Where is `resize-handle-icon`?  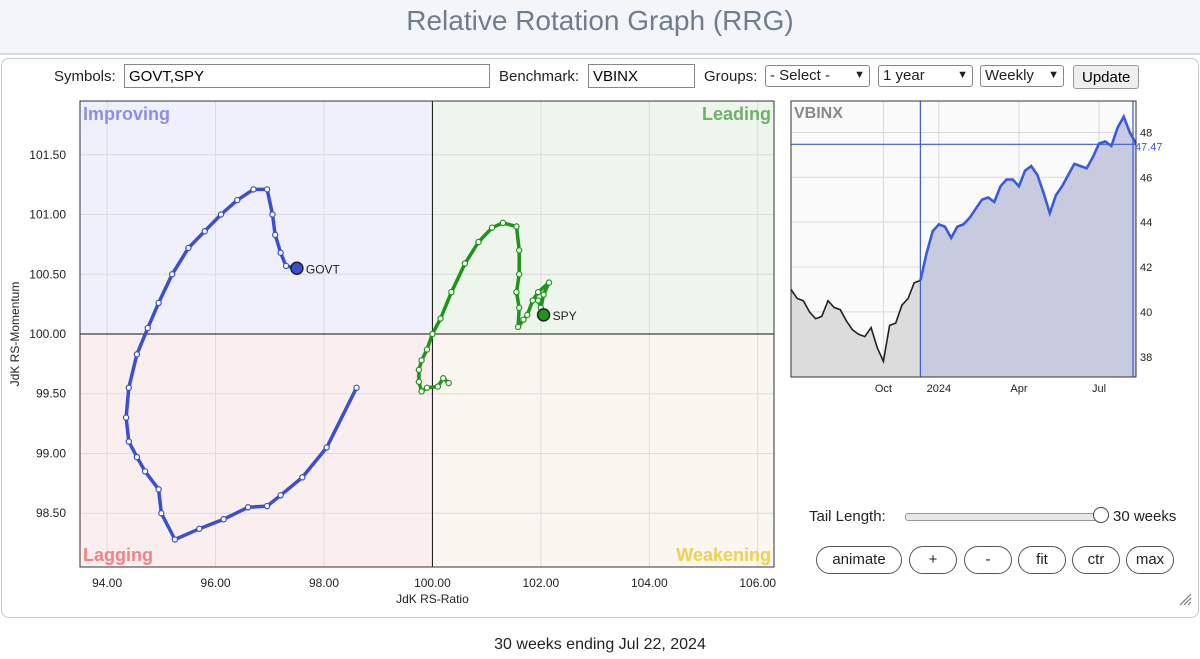 resize-handle-icon is located at coordinates (1185, 601).